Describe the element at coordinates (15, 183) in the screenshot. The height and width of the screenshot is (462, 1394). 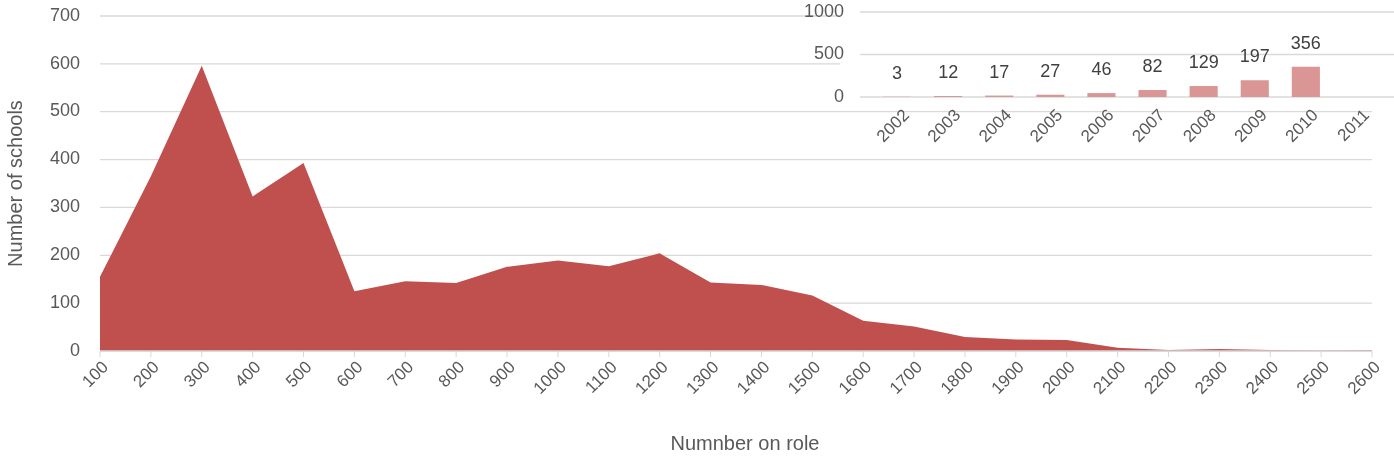
I see `y-axis-title: Number of schools` at that location.